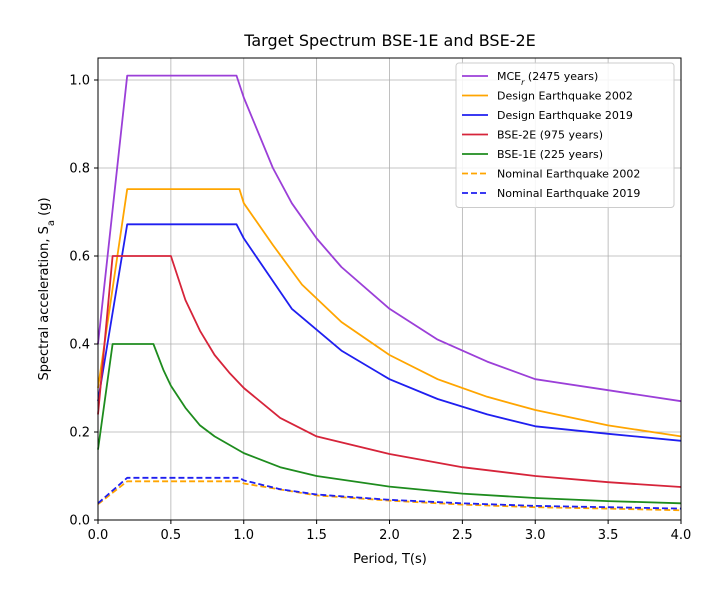  What do you see at coordinates (390, 559) in the screenshot?
I see `x-axis-label: Period, T(s)` at bounding box center [390, 559].